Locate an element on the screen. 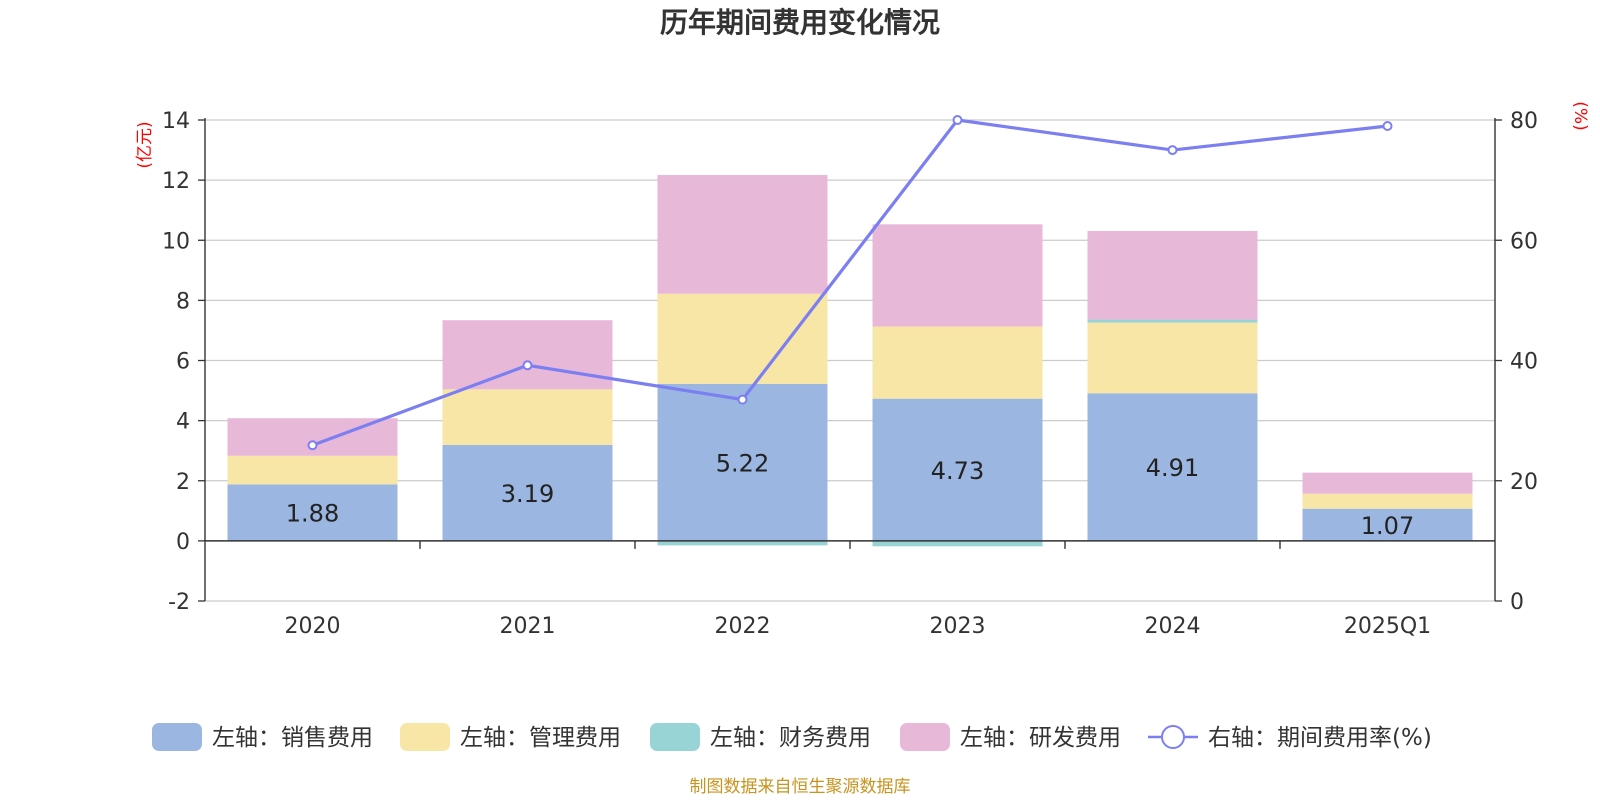 The height and width of the screenshot is (800, 1600). chart-title: 历年期间费用变化情况 is located at coordinates (800, 22).